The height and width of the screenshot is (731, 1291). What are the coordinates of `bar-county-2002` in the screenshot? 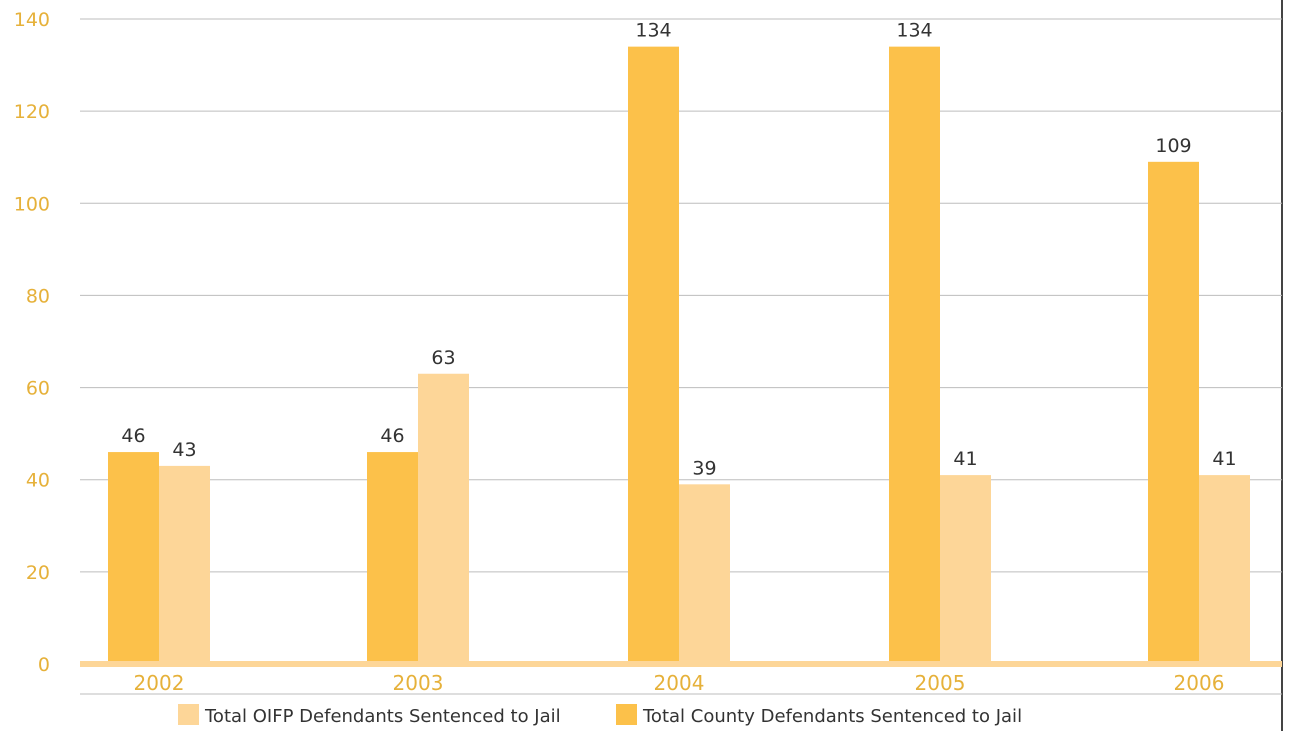 It's located at (133, 558).